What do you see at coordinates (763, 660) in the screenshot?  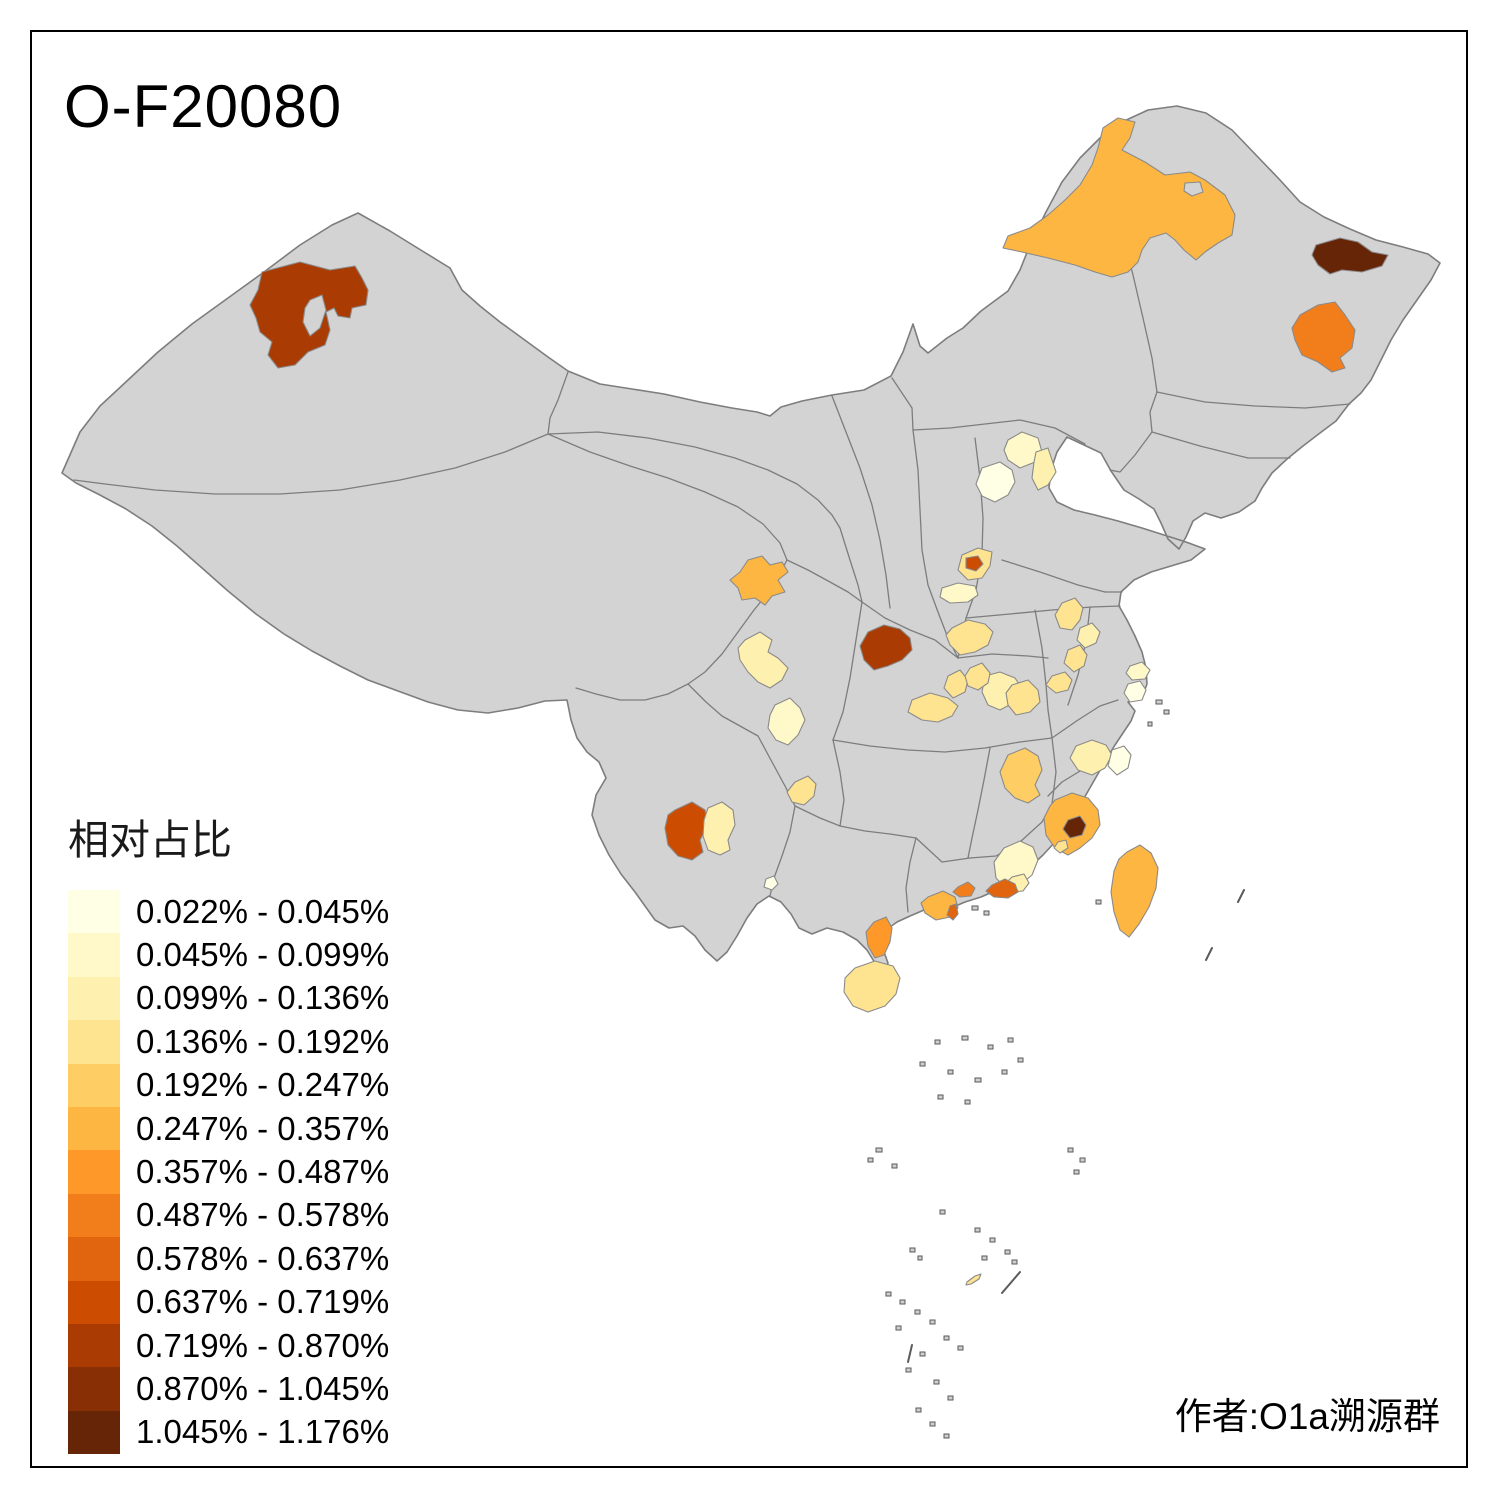 I see `region-north-sichuan` at bounding box center [763, 660].